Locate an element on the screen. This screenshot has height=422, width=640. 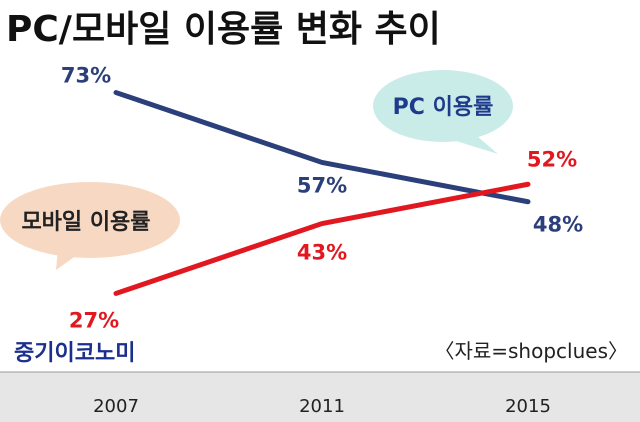
pc-data-label-2015: 48% is located at coordinates (558, 225).